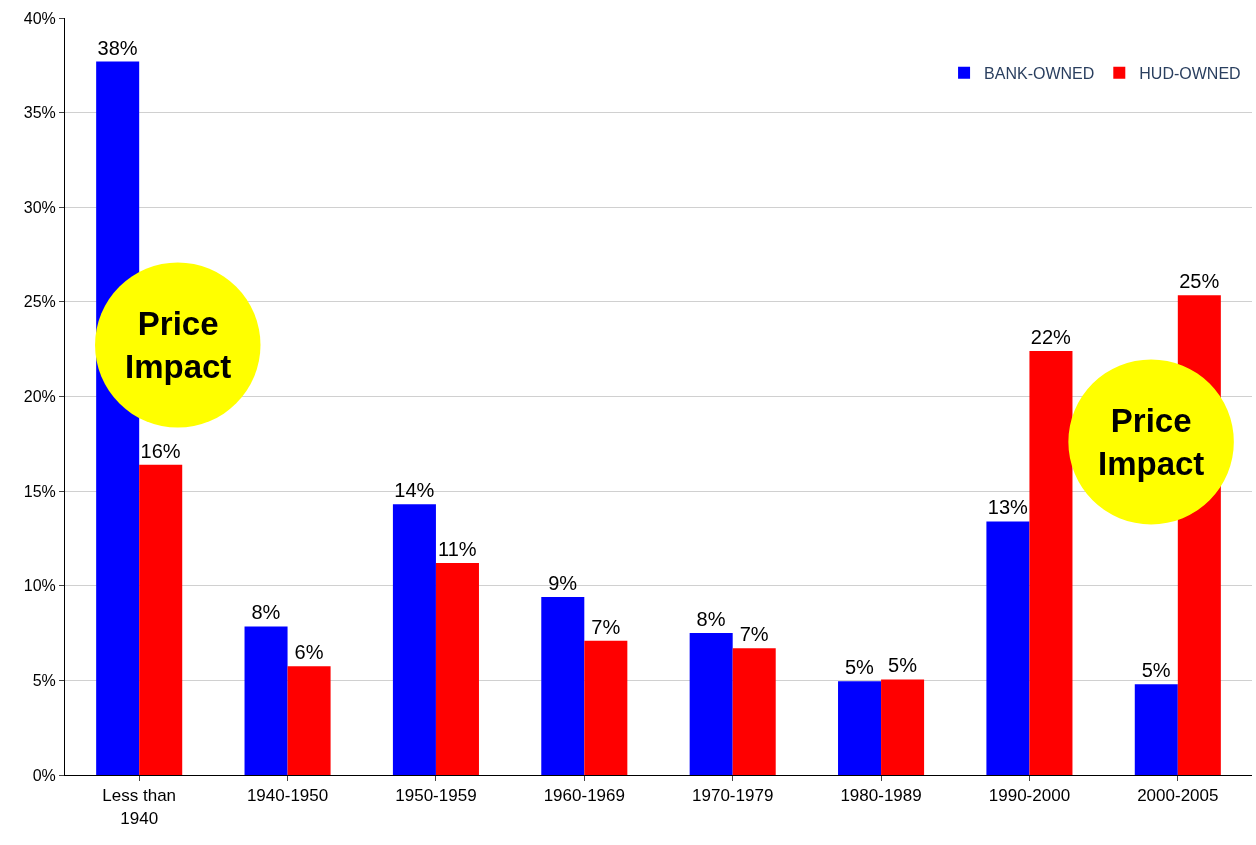 This screenshot has height=845, width=1256. I want to click on y-tick-label: 30%, so click(39, 207).